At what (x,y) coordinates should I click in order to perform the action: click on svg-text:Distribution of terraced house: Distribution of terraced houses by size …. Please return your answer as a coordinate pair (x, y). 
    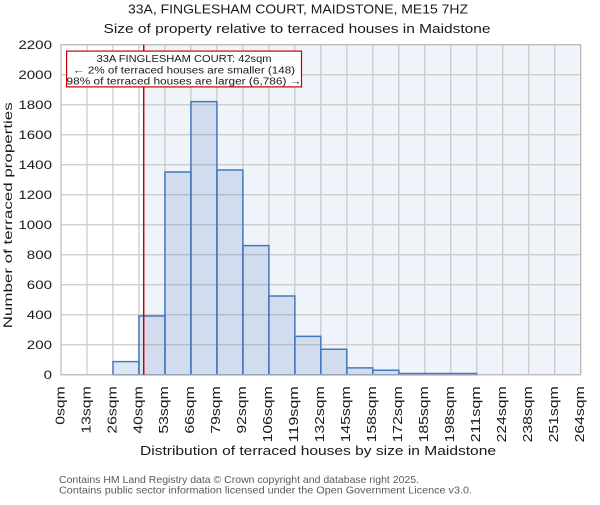
    Looking at the image, I should click on (318, 451).